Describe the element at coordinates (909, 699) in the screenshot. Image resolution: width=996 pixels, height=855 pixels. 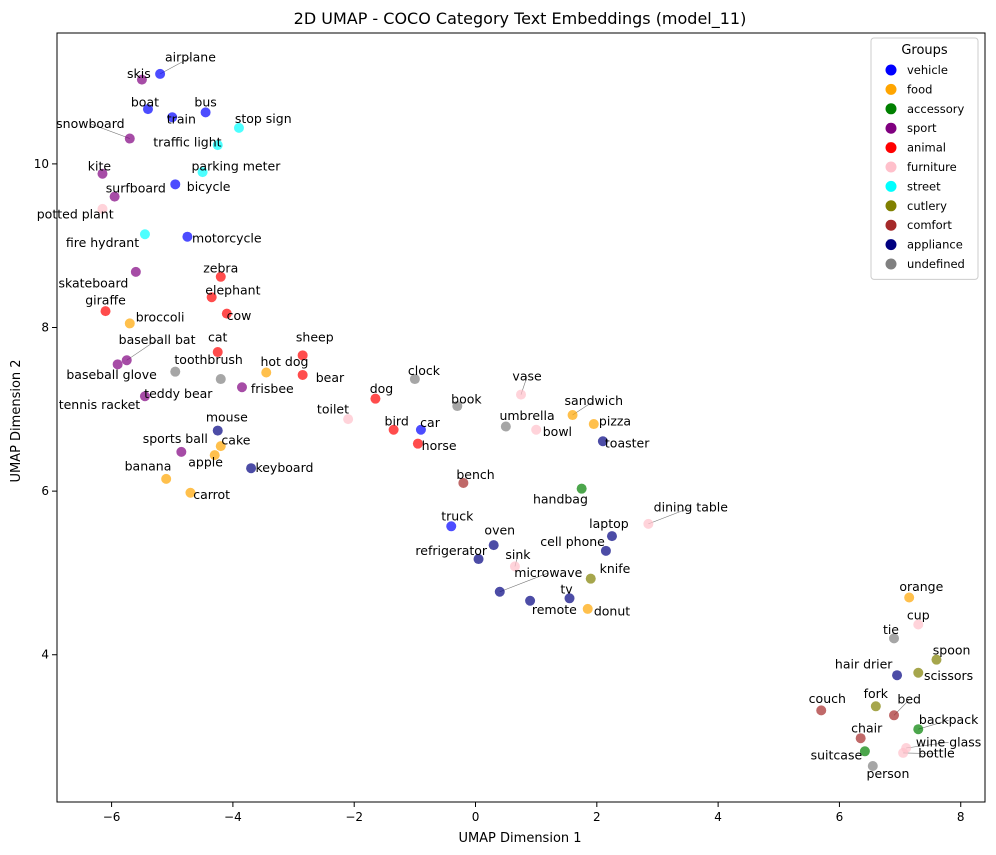
I see `data-label: bed` at that location.